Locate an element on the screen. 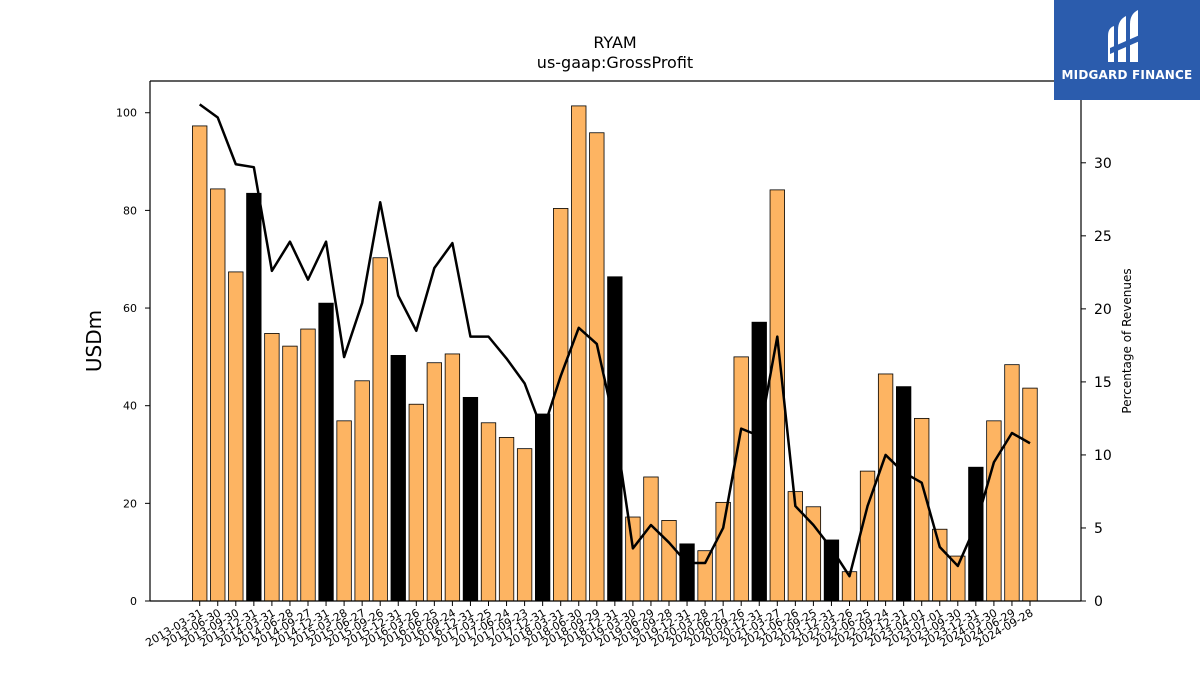 Image resolution: width=1200 pixels, height=675 pixels. y2-tick-label-10: 10 is located at coordinates (1103, 456).